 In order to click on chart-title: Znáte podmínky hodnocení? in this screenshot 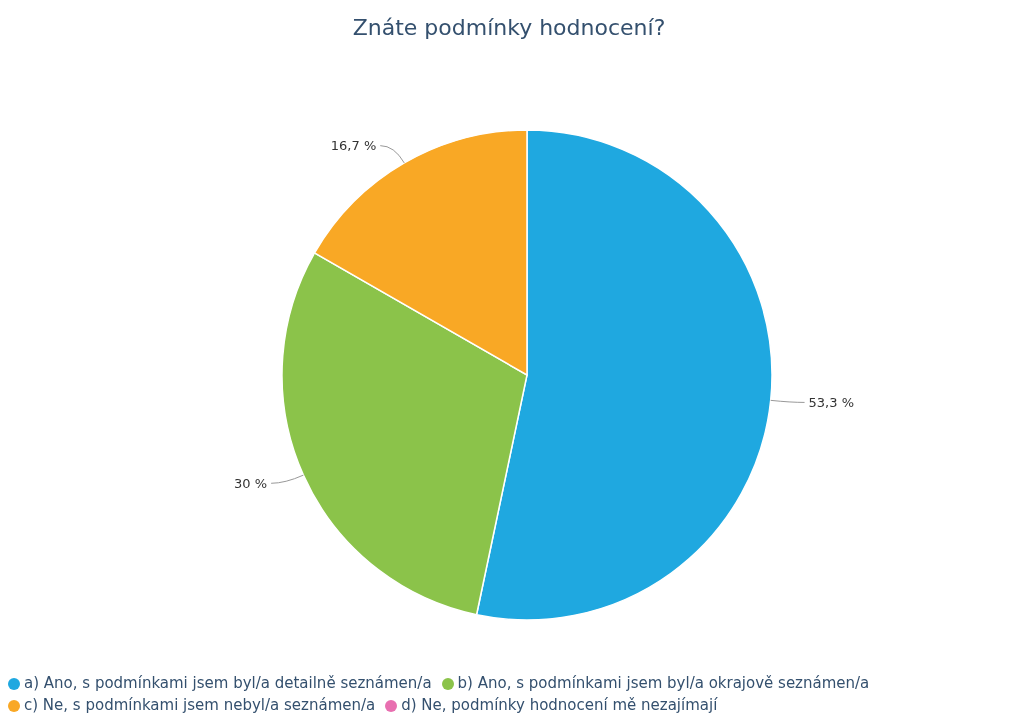, I will do `click(509, 28)`.